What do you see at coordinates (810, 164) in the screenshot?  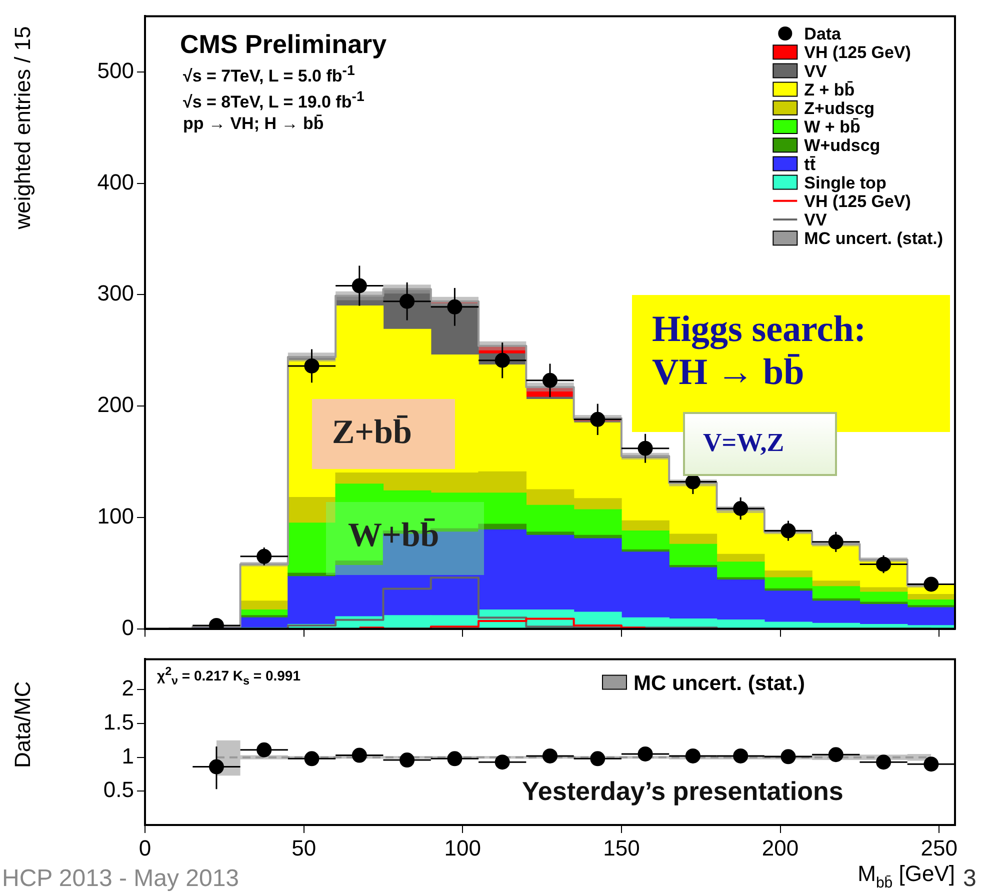 I see `legend-label: tt̄` at bounding box center [810, 164].